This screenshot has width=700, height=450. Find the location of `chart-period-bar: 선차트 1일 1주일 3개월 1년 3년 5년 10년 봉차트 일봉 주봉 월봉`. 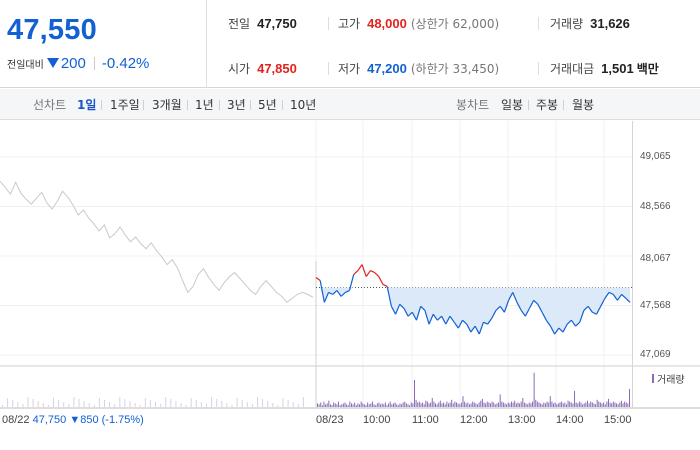

chart-period-bar: 선차트 1일 1주일 3개월 1년 3년 5년 10년 봉차트 일봉 주봉 월봉 is located at coordinates (350, 104).